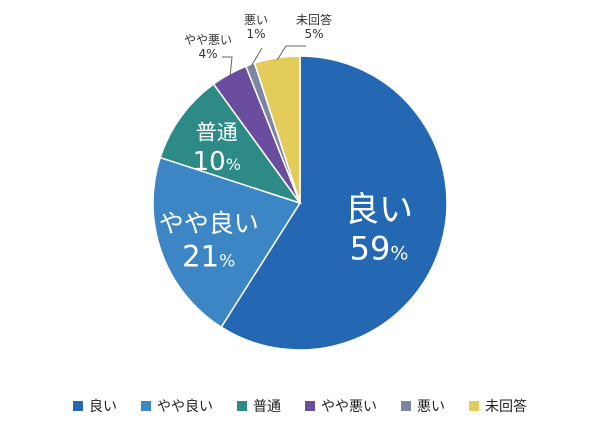 The height and width of the screenshot is (421, 600). Describe the element at coordinates (431, 407) in the screenshot. I see `legend-label-5: 悪い` at that location.